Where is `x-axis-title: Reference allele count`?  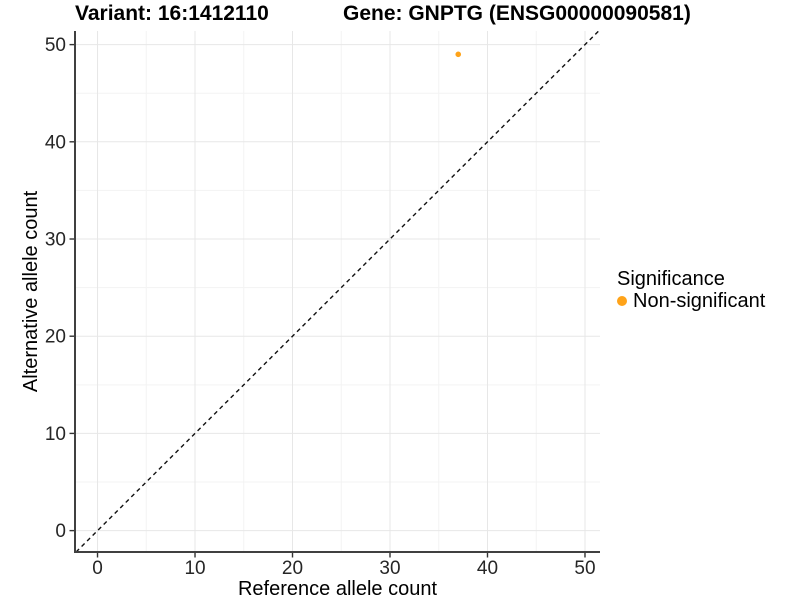
x-axis-title: Reference allele count is located at coordinates (337, 589).